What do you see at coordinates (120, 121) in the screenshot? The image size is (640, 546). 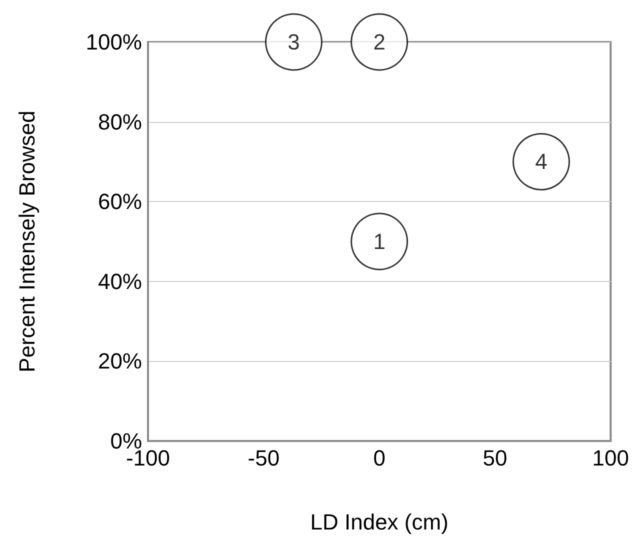 I see `y-tick-label: 80%` at bounding box center [120, 121].